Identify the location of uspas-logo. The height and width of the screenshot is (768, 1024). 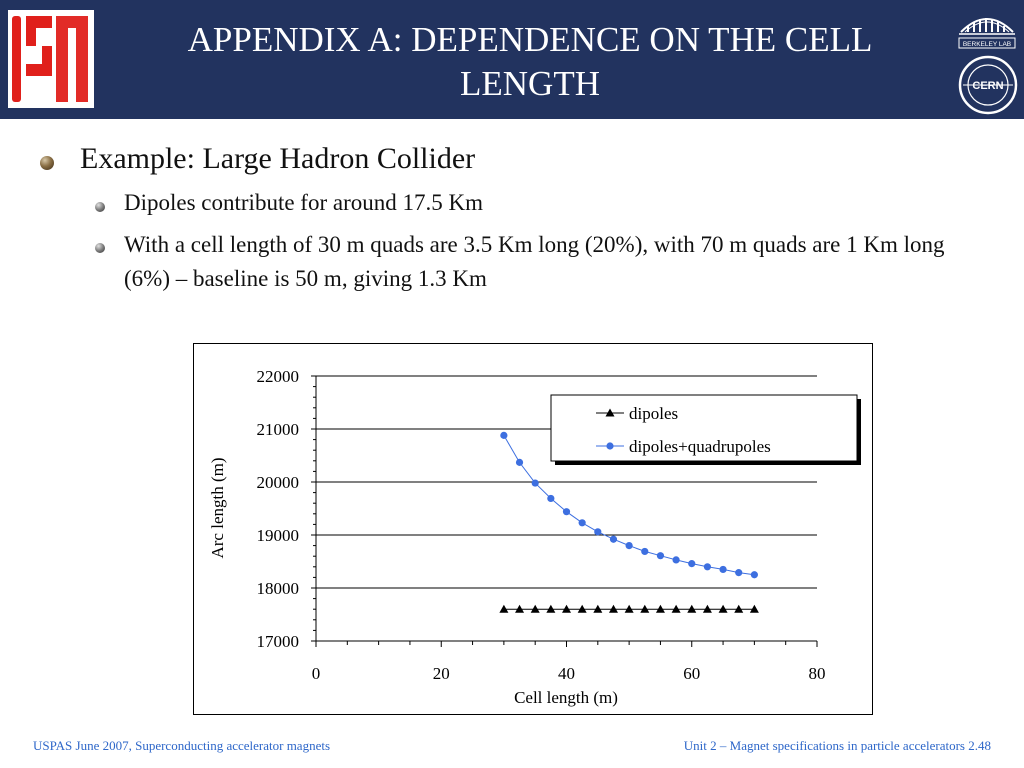
(51, 59).